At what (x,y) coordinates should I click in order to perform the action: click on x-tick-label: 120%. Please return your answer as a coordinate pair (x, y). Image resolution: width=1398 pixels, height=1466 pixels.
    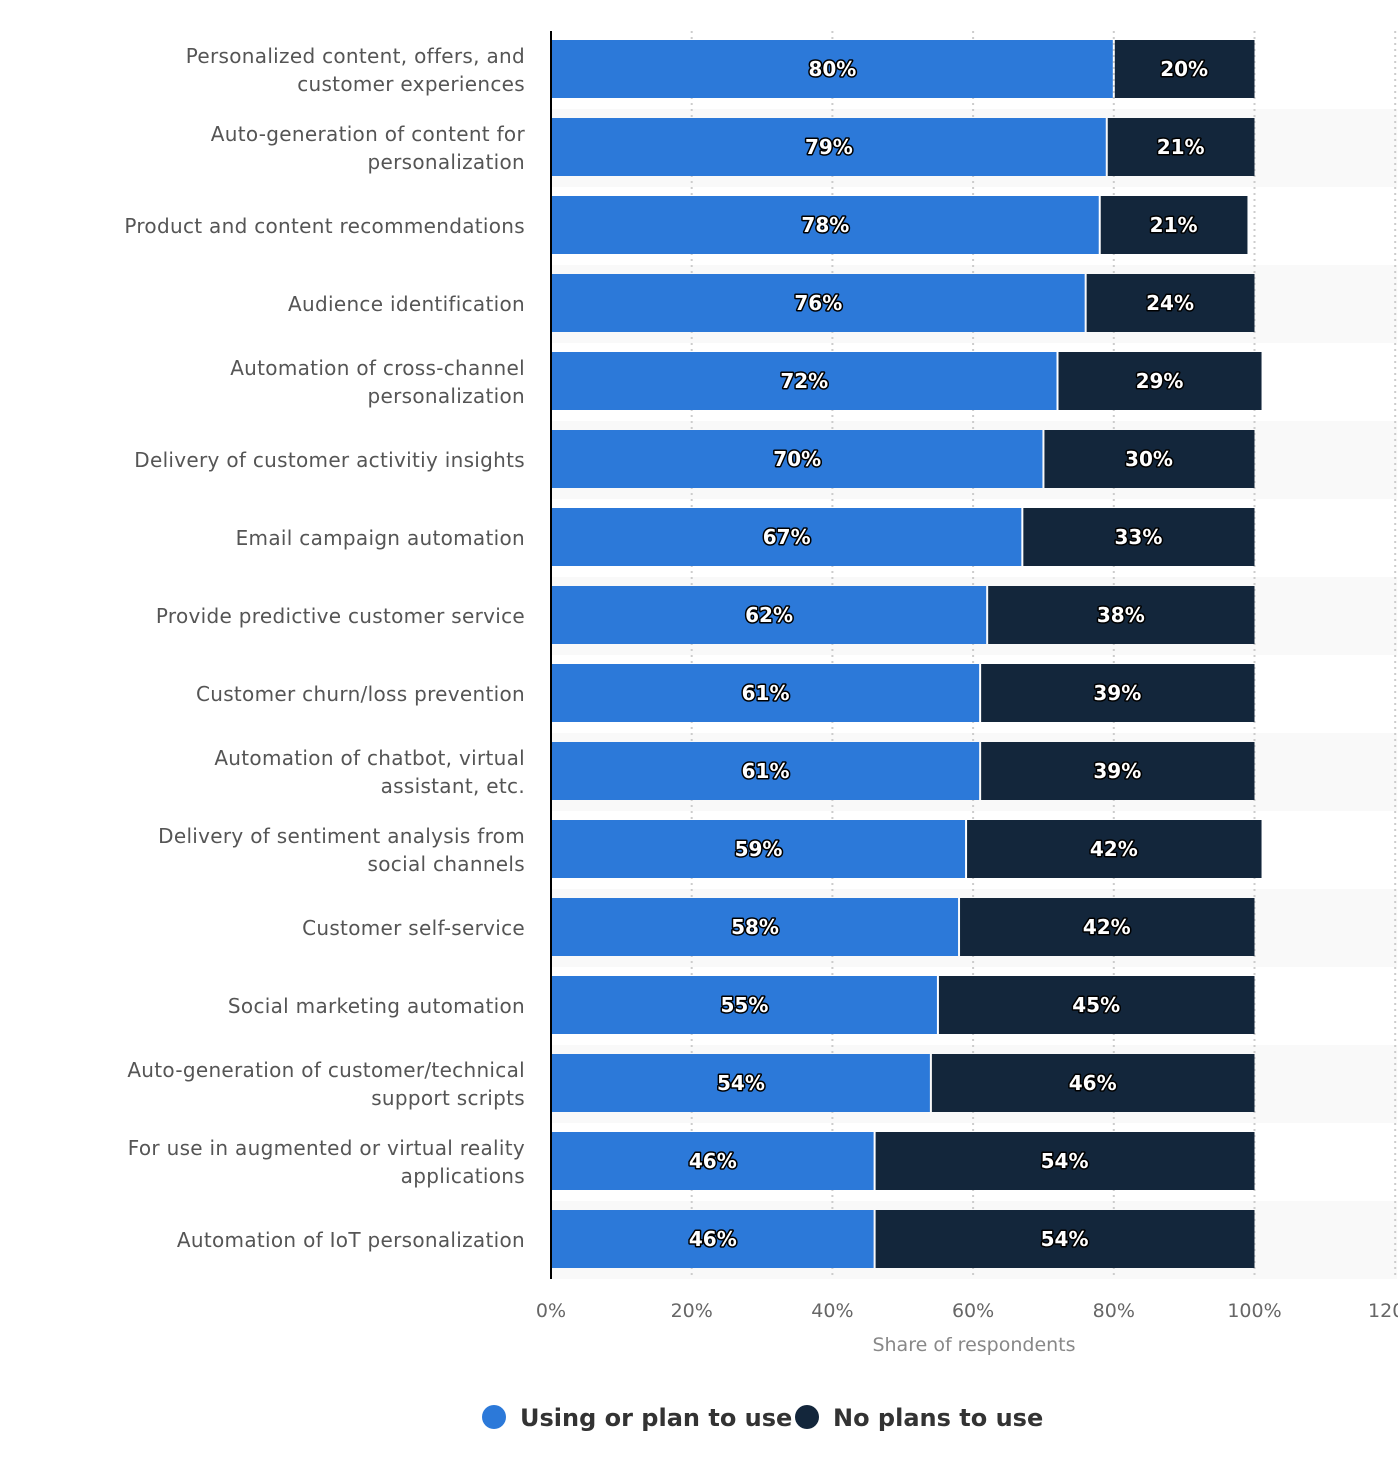
    Looking at the image, I should click on (1383, 1311).